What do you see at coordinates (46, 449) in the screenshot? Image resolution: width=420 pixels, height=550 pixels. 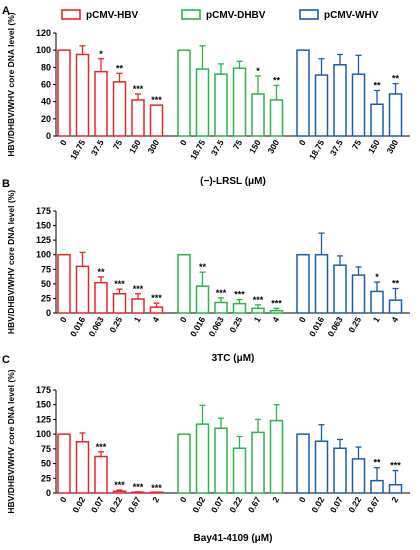 I see `y-tick-label: 75` at bounding box center [46, 449].